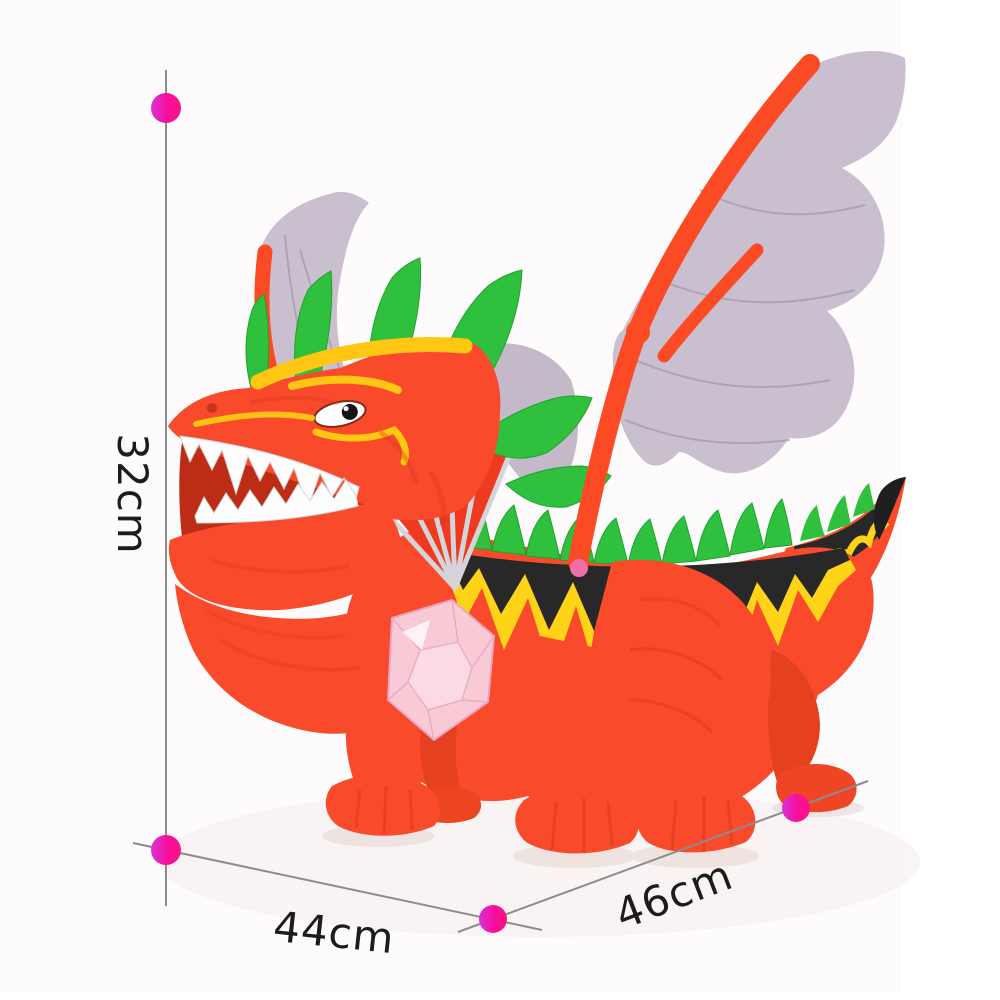 The image size is (1000, 1000). Describe the element at coordinates (384, 810) in the screenshot. I see `front-left-toe-creases` at that location.